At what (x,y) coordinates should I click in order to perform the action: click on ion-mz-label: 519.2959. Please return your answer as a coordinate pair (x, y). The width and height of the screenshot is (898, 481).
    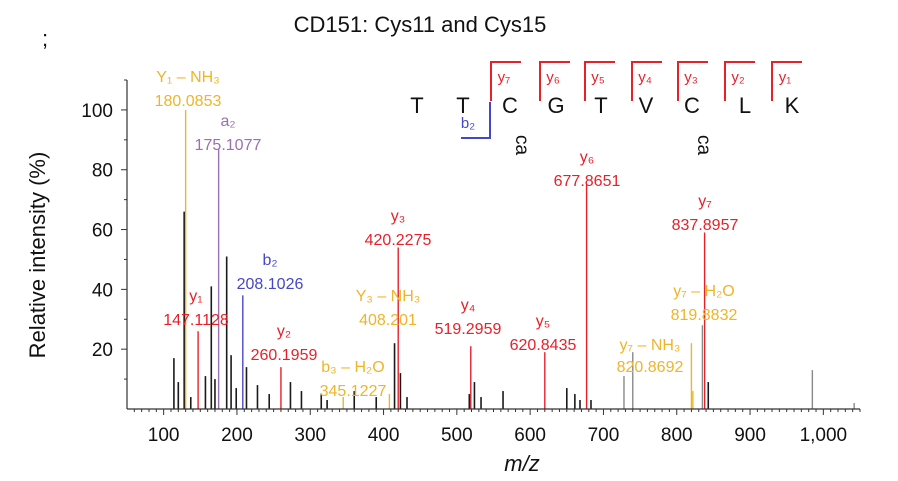
    Looking at the image, I should click on (468, 329).